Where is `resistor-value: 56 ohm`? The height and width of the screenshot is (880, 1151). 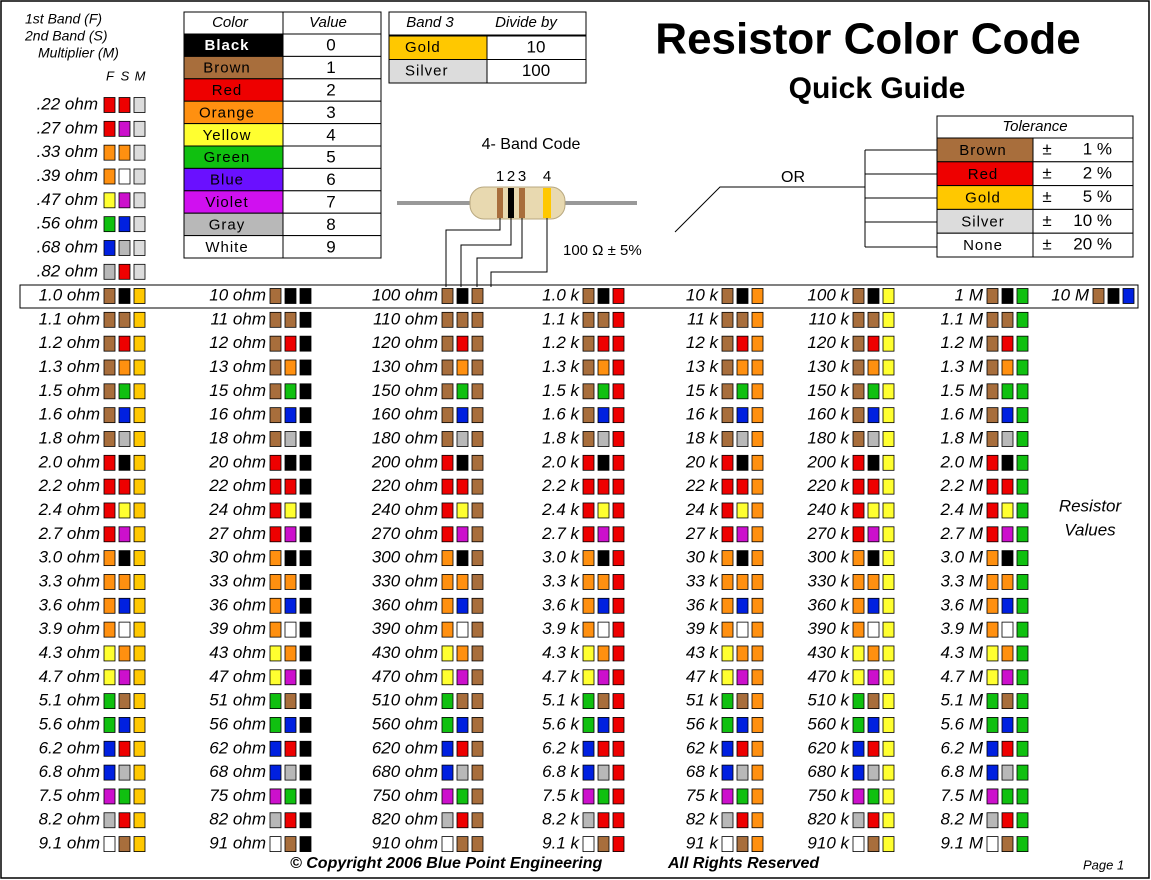
resistor-value: 56 ohm is located at coordinates (237, 723).